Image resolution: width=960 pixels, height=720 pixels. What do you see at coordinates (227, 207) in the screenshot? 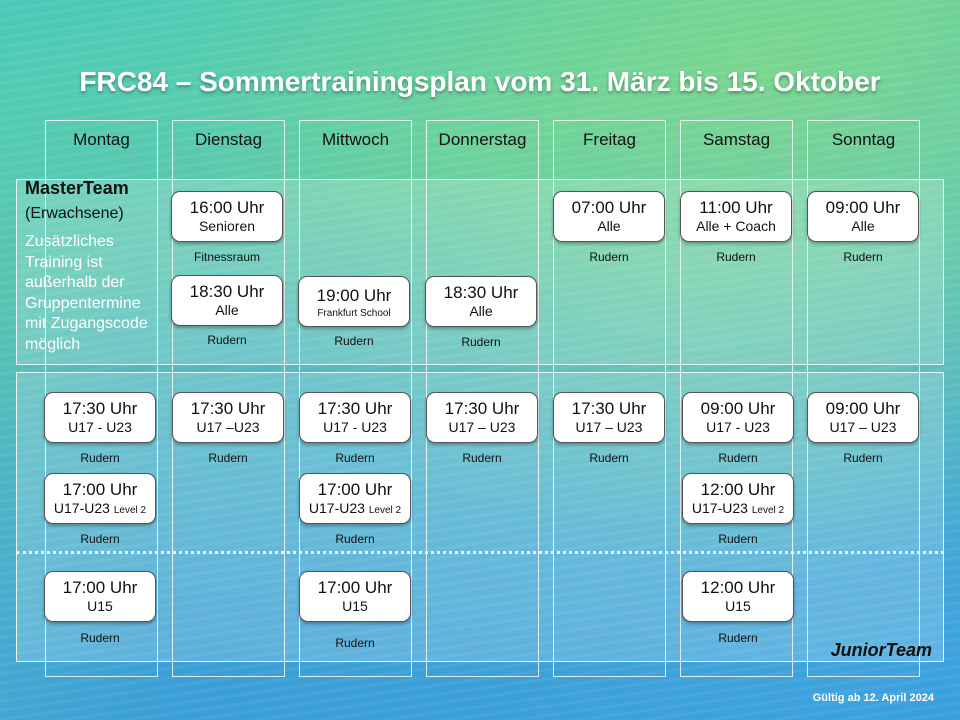
I see `session-time: 16:00 Uhr` at bounding box center [227, 207].